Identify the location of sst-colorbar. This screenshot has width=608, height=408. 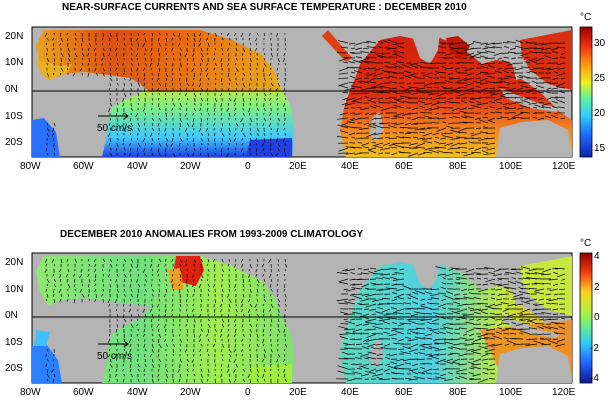
(586, 92).